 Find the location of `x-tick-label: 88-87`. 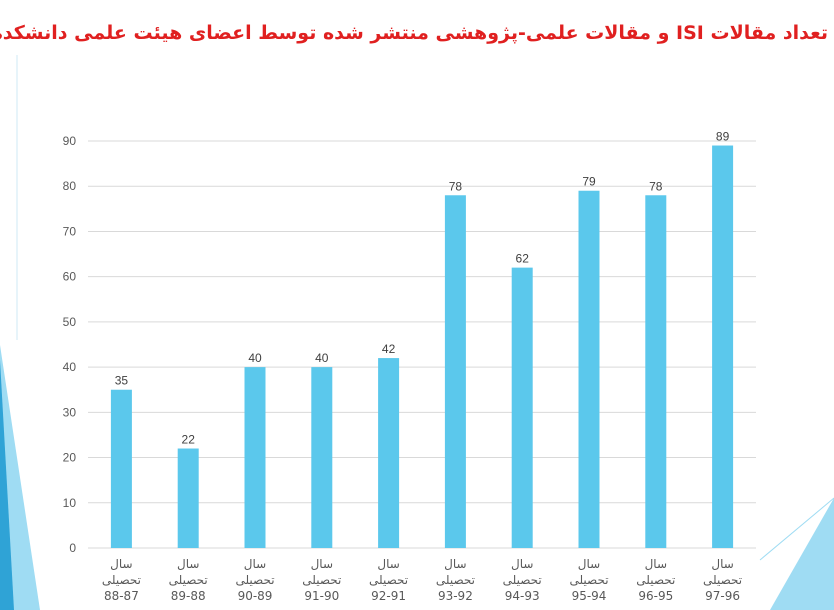

x-tick-label: 88-87 is located at coordinates (121, 596).